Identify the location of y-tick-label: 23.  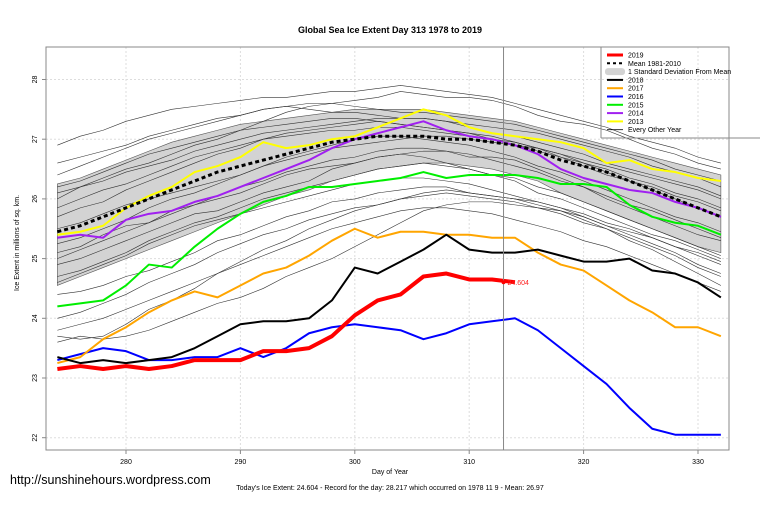
(35, 378).